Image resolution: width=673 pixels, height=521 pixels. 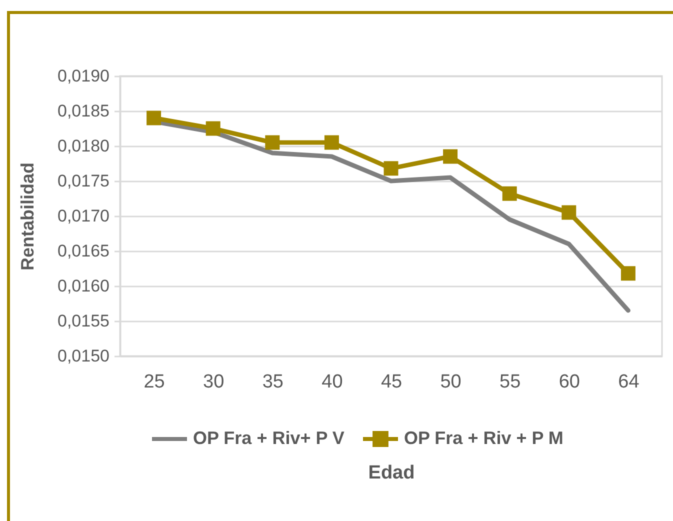 I want to click on y-tick-label: 0,0190, so click(x=84, y=76).